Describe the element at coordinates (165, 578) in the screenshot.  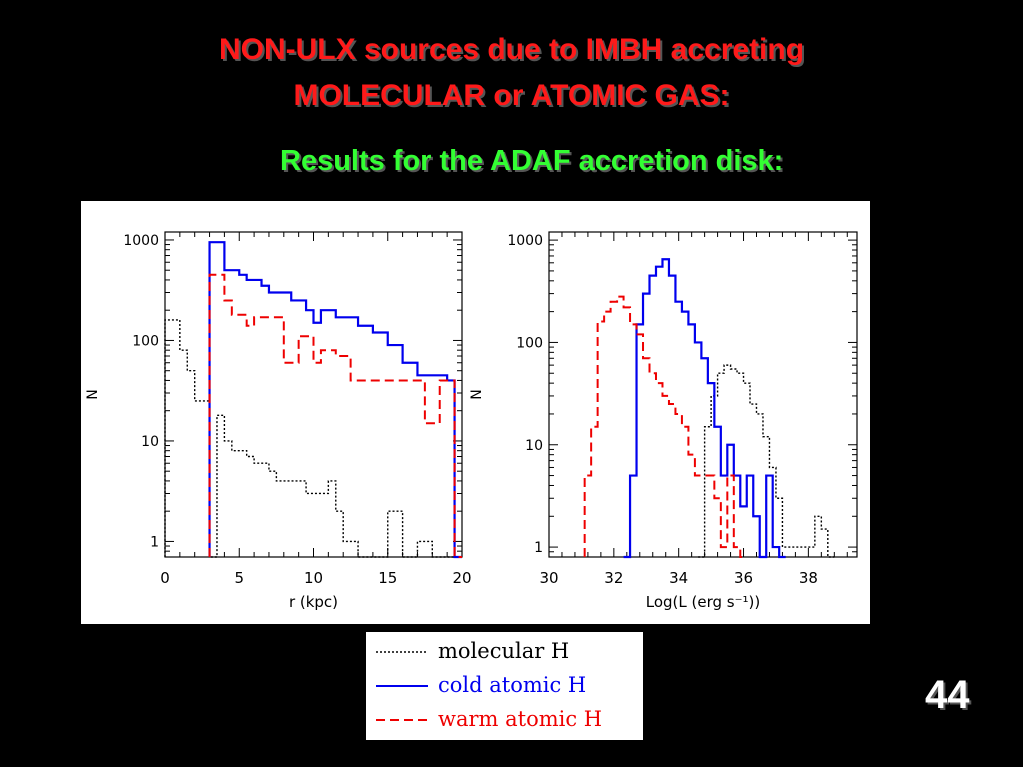
I see `x-tick-label: 0` at that location.